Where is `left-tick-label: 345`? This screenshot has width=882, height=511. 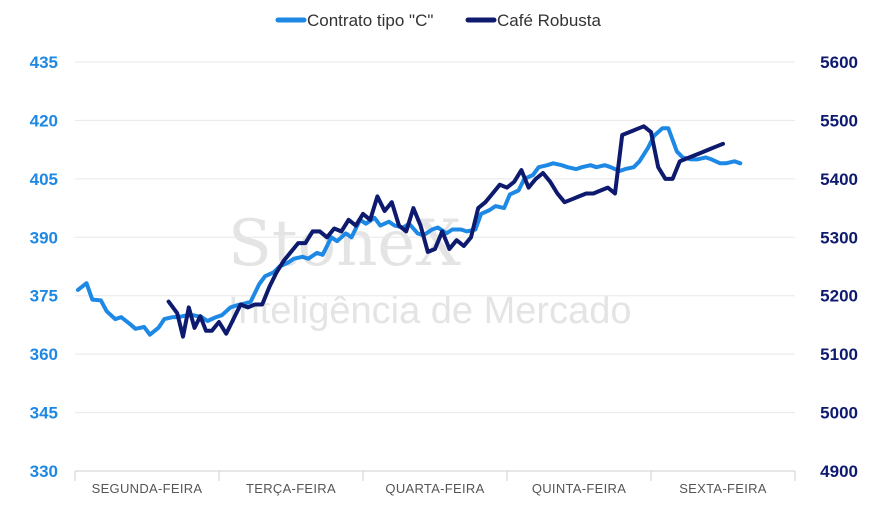 left-tick-label: 345 is located at coordinates (44, 413).